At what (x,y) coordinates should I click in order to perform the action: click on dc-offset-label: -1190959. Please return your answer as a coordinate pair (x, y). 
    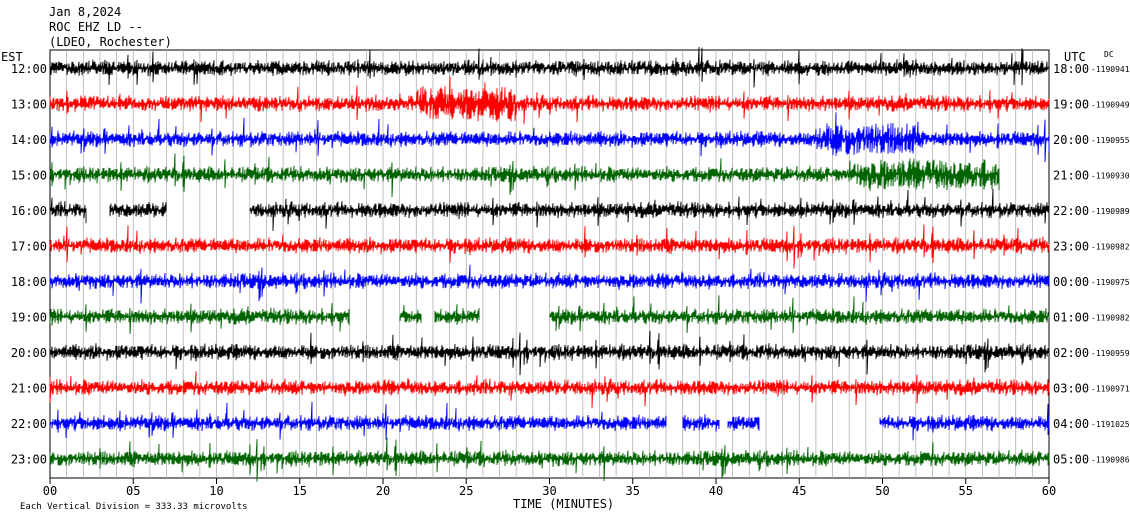
    Looking at the image, I should click on (1110, 353).